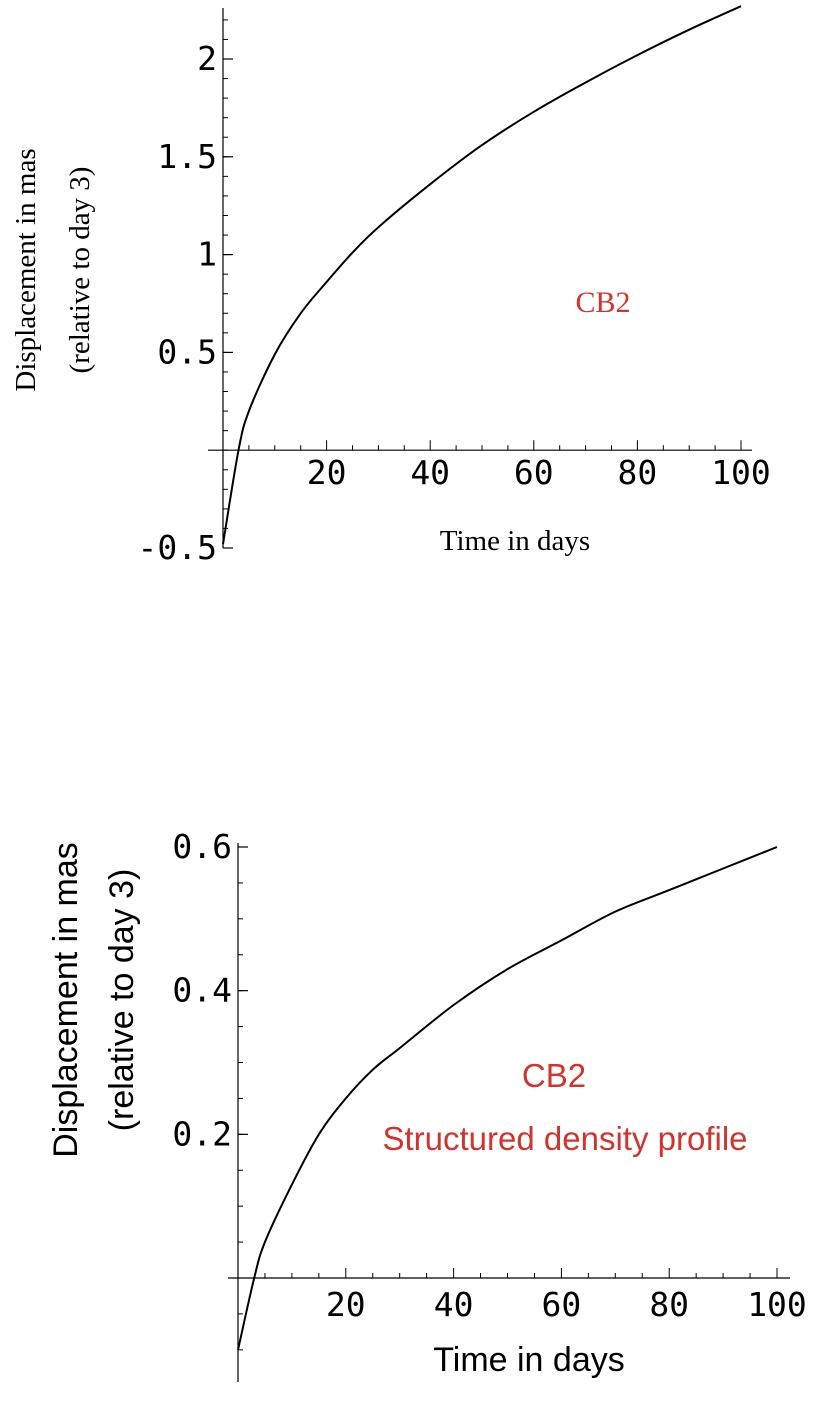 The width and height of the screenshot is (817, 1416). I want to click on y-tick-label: 0.6, so click(202, 846).